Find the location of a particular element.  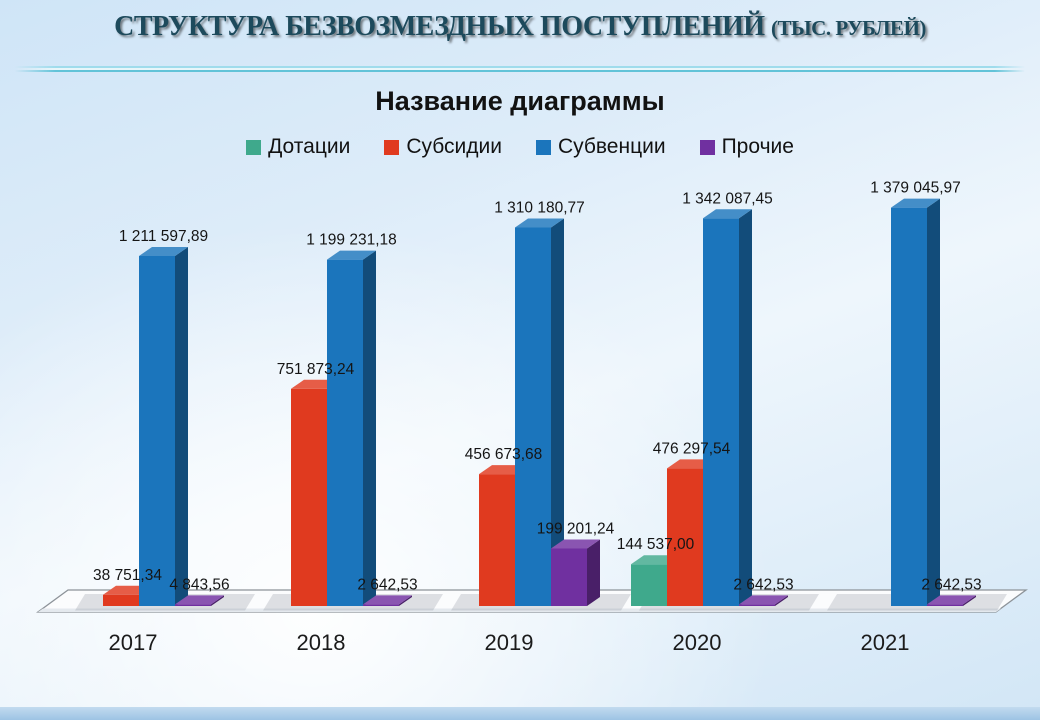

bar-top-Прочие-2018 is located at coordinates (387, 600).